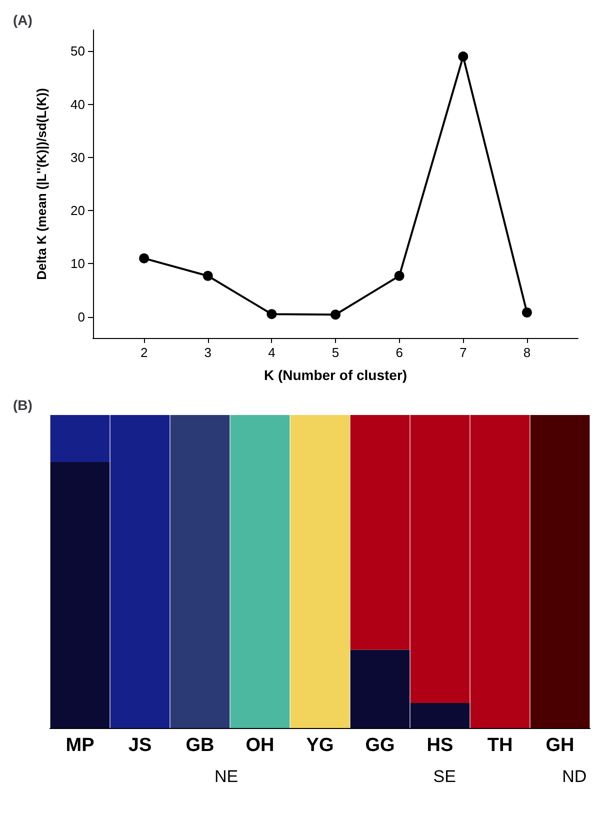 Image resolution: width=606 pixels, height=815 pixels. I want to click on x-tick-label: 7, so click(463, 352).